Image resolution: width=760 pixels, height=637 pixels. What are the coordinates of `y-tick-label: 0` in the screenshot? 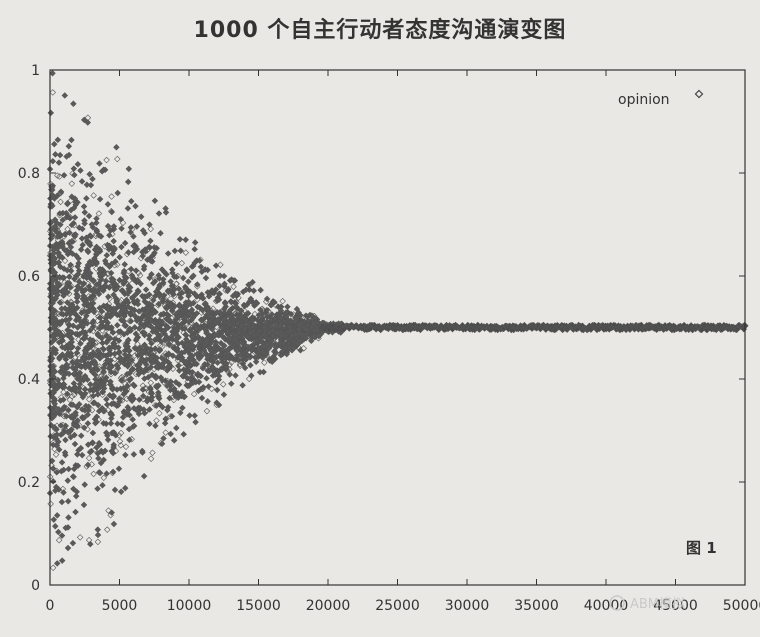 It's located at (35, 586).